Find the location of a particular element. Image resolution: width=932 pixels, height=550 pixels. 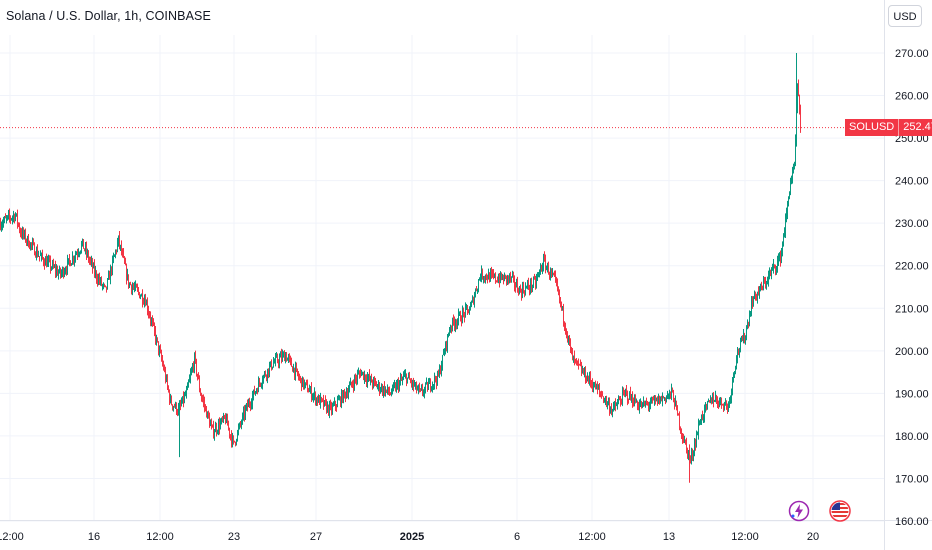

x-tick-label: 16 is located at coordinates (94, 537).